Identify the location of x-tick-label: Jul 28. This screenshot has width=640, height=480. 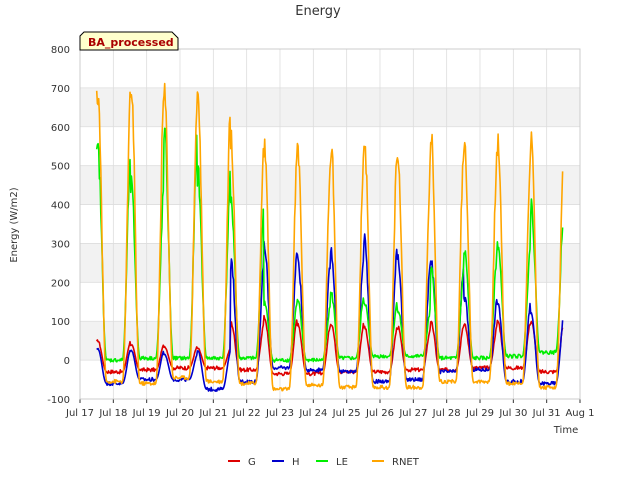
(446, 413).